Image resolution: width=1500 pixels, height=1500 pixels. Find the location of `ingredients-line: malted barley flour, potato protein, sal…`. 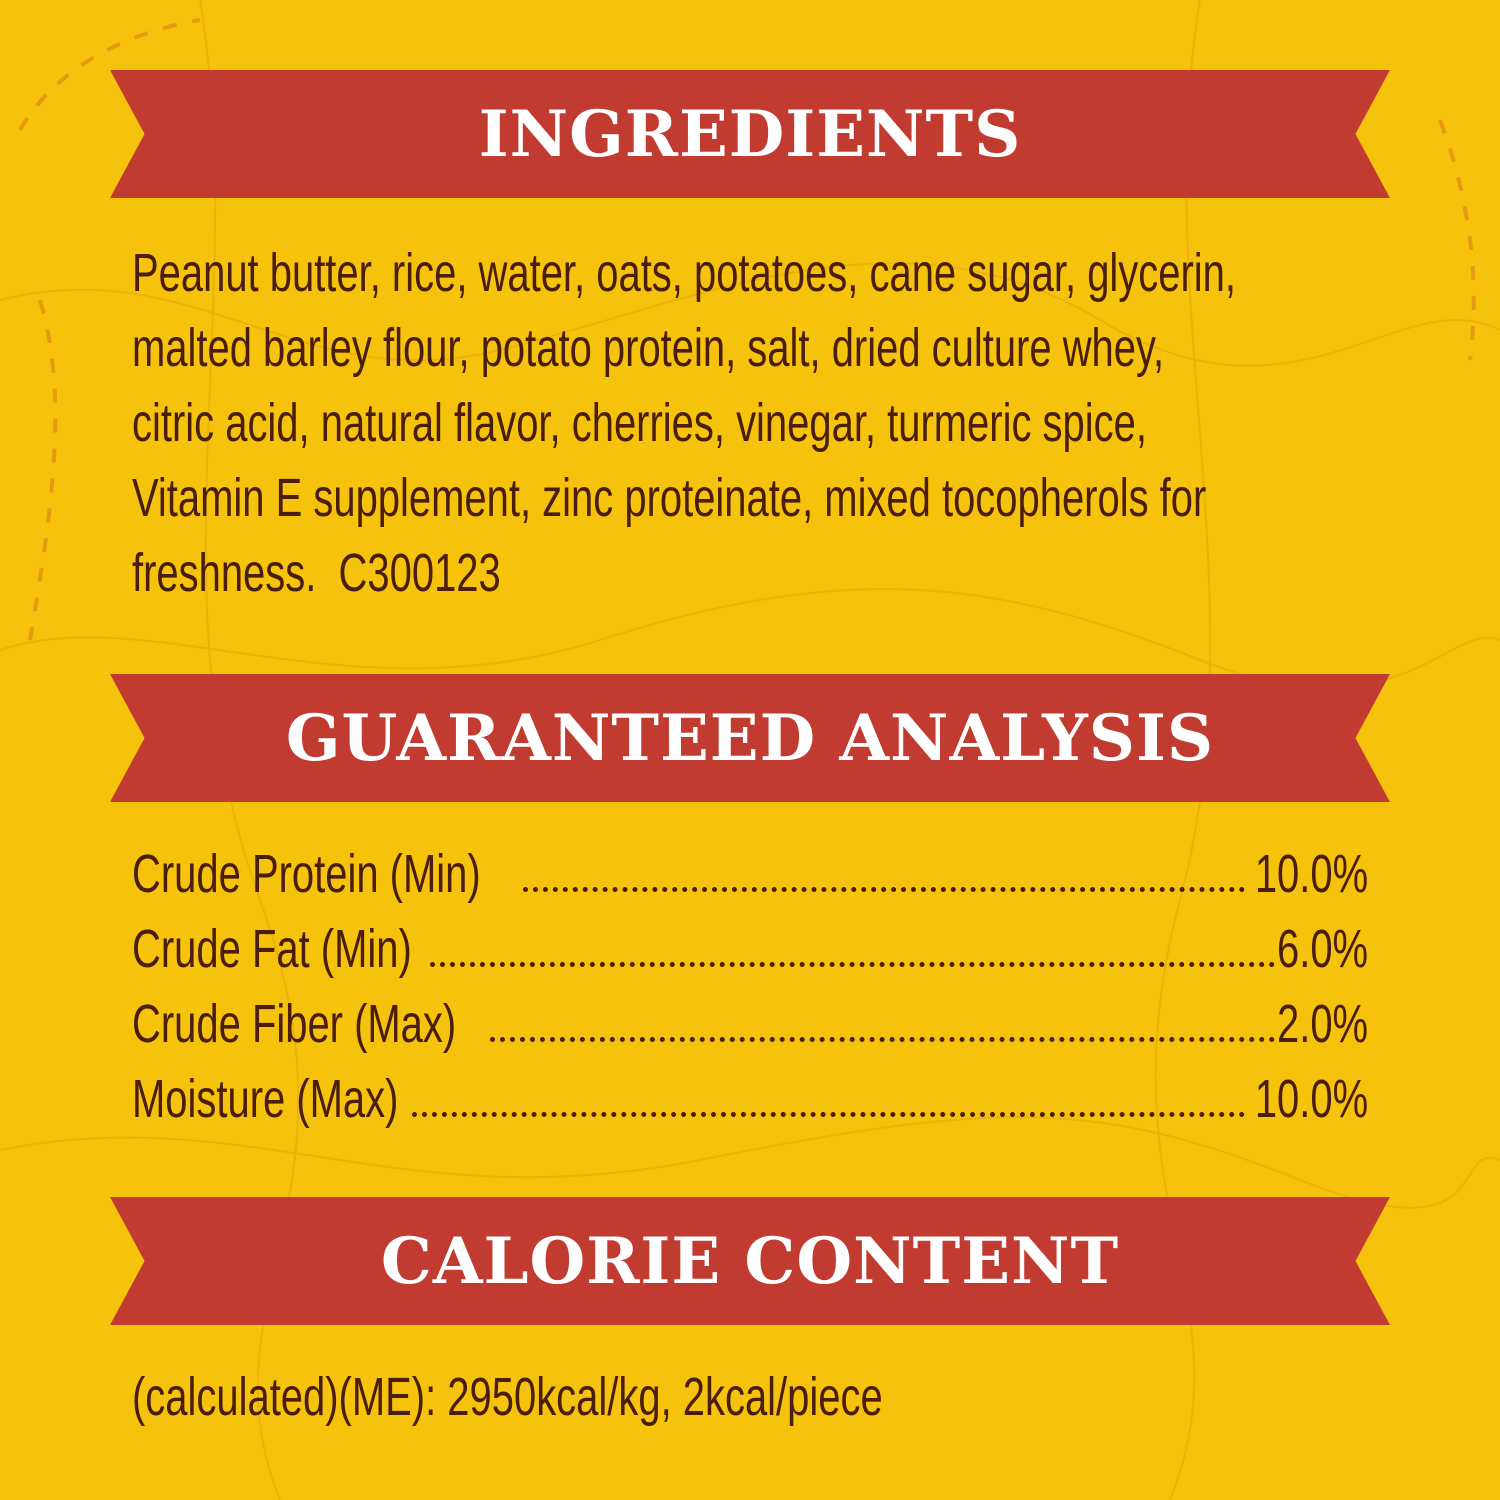

ingredients-line: malted barley flour, potato protein, sal… is located at coordinates (648, 348).